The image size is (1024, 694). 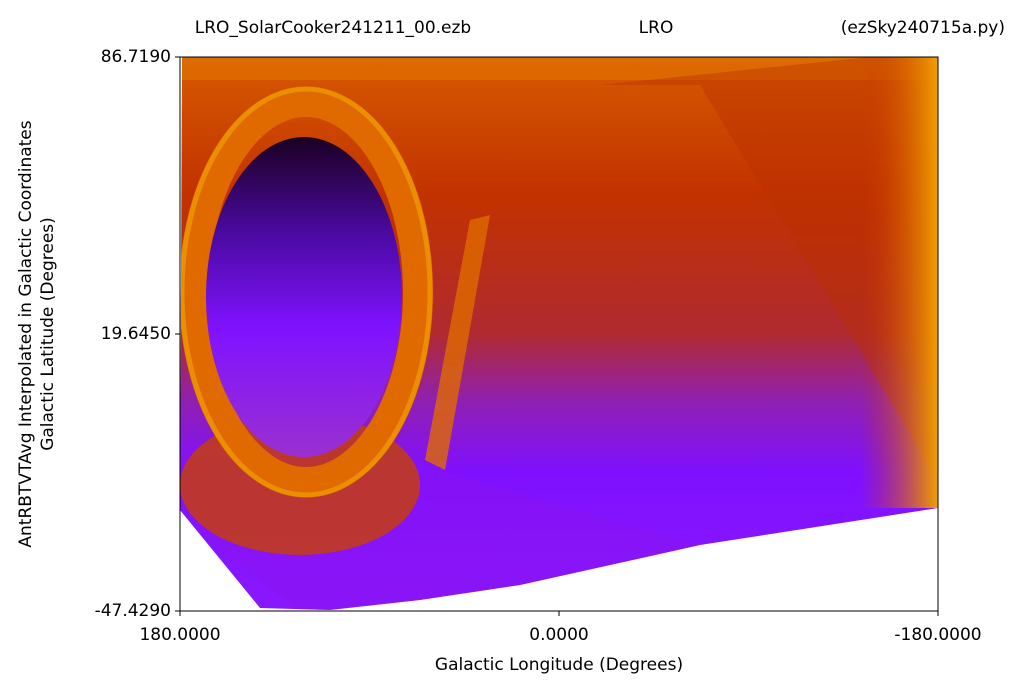 I want to click on y-tick-label: -47.4290, so click(x=133, y=611).